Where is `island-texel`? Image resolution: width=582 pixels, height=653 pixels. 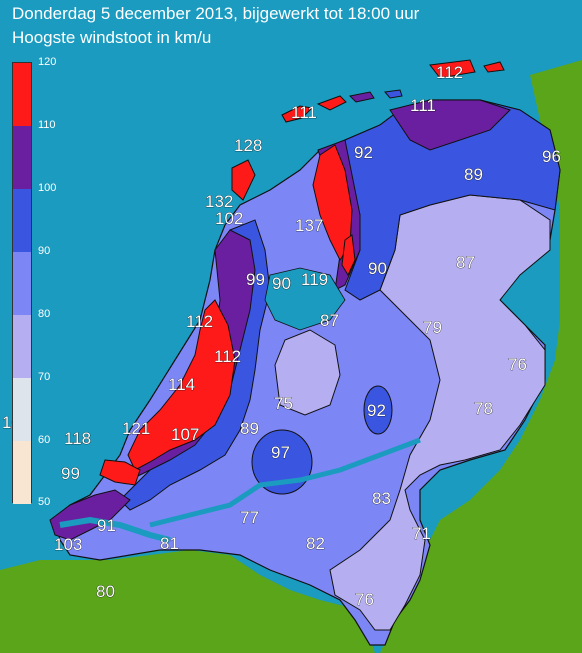 island-texel is located at coordinates (243, 180).